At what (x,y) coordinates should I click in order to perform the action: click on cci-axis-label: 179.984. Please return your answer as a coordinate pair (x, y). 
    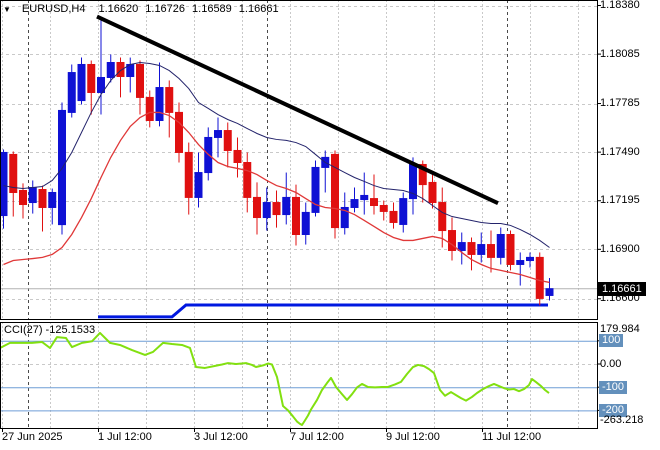
    Looking at the image, I should click on (620, 329).